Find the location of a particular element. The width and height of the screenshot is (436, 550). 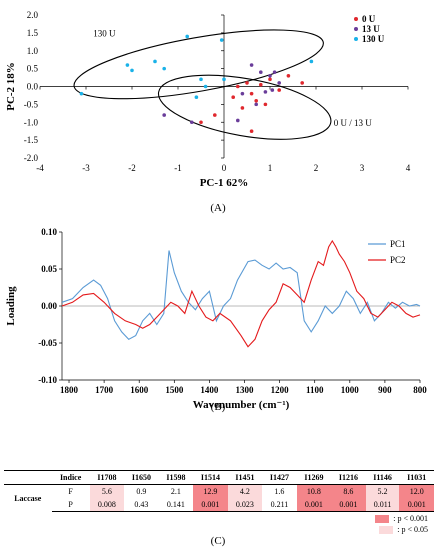

y-tick-label: 0.00 is located at coordinates (49, 306).